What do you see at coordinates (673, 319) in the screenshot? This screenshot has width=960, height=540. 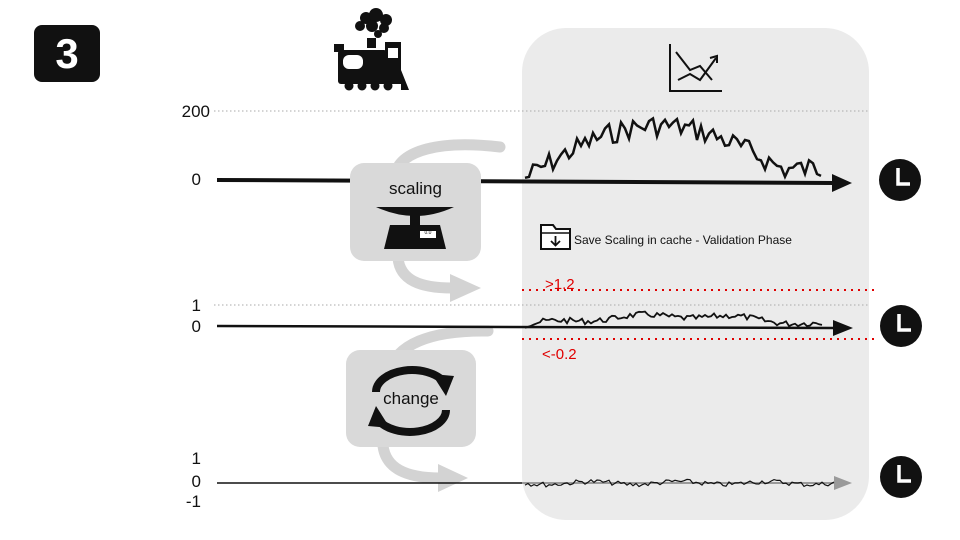 I see `scaled-series-line` at bounding box center [673, 319].